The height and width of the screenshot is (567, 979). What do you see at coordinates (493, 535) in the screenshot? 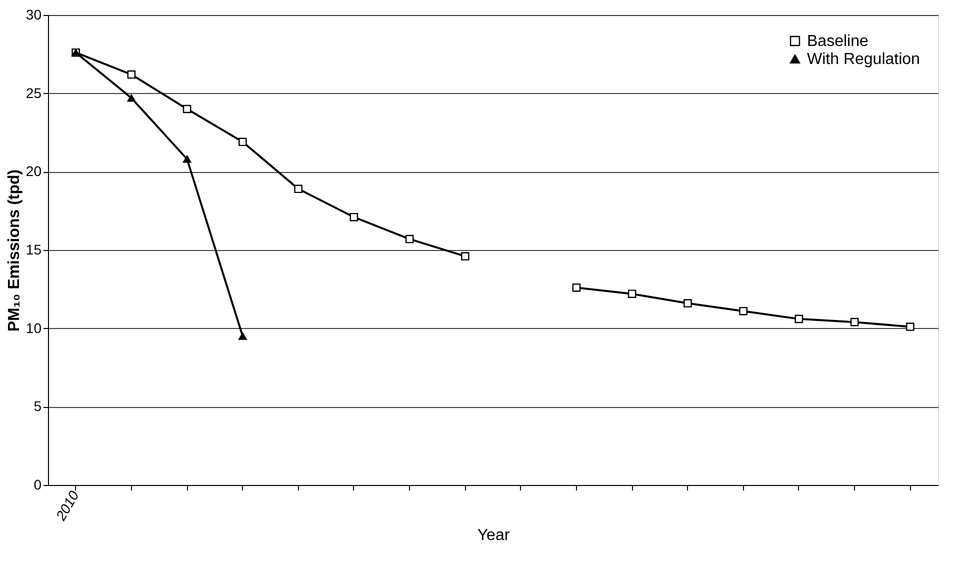
I see `x-axis-title: Year` at bounding box center [493, 535].